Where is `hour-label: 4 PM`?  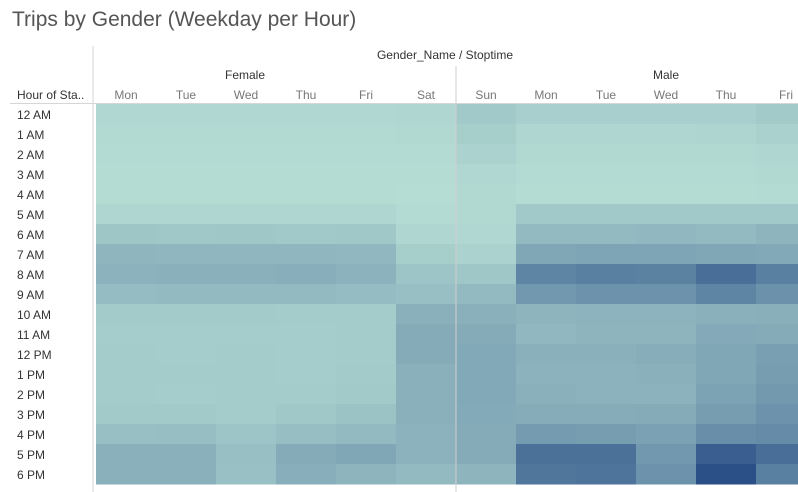 hour-label: 4 PM is located at coordinates (31, 435).